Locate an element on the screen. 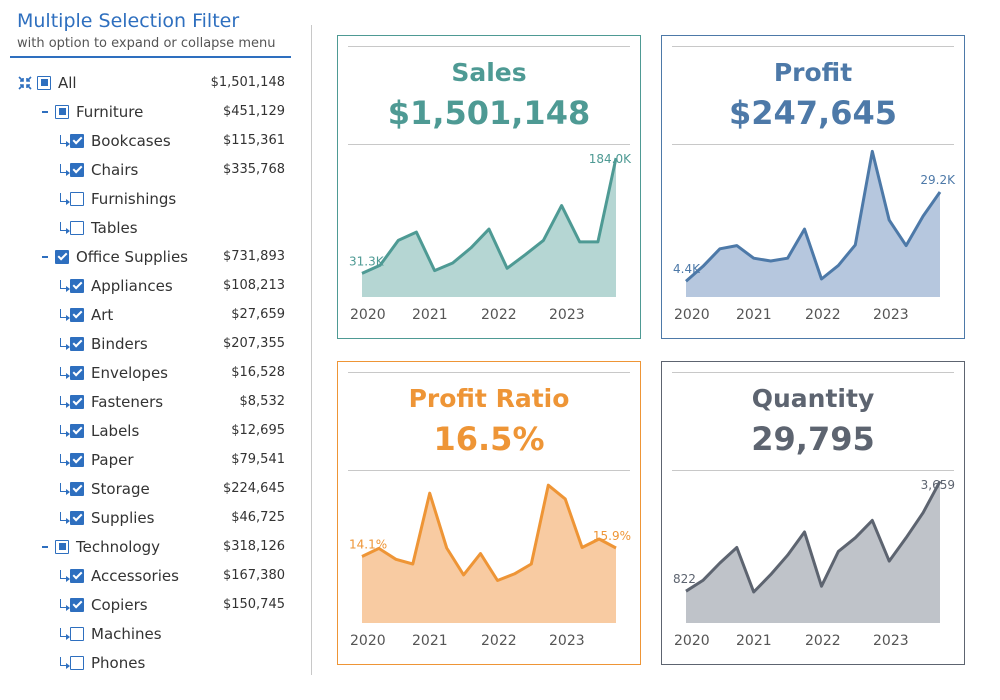 Image resolution: width=1000 pixels, height=700 pixels. filter-item-amount: $108,213 is located at coordinates (253, 285).